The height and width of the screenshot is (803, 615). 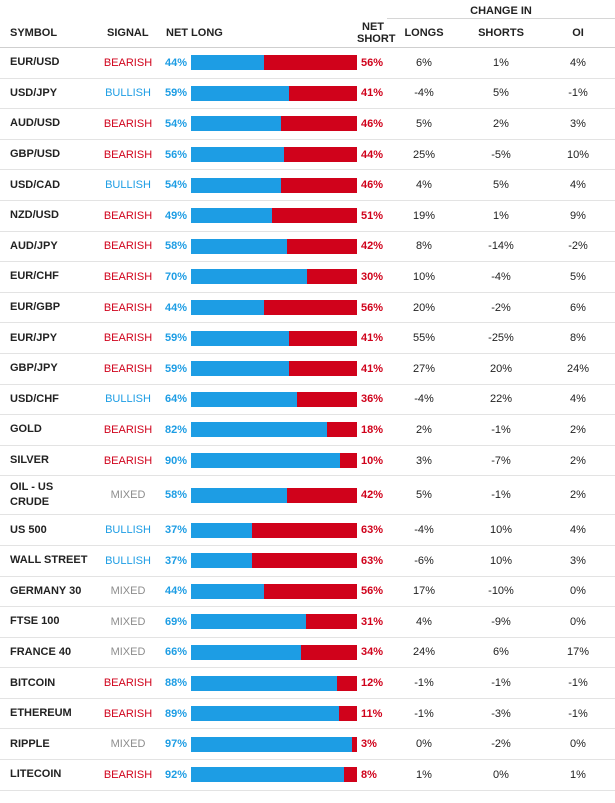 What do you see at coordinates (307, 63) in the screenshot?
I see `table-row: EUR/USD BEARISH 44% 56% 6% 1% 4%` at bounding box center [307, 63].